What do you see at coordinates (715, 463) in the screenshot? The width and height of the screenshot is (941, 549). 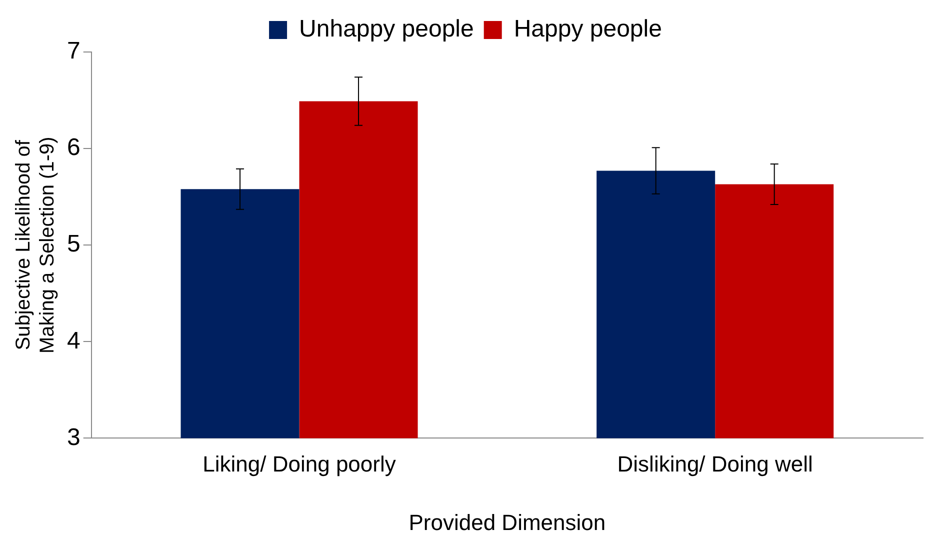 I see `x-tick-label: Disliking/ Doing well` at bounding box center [715, 463].